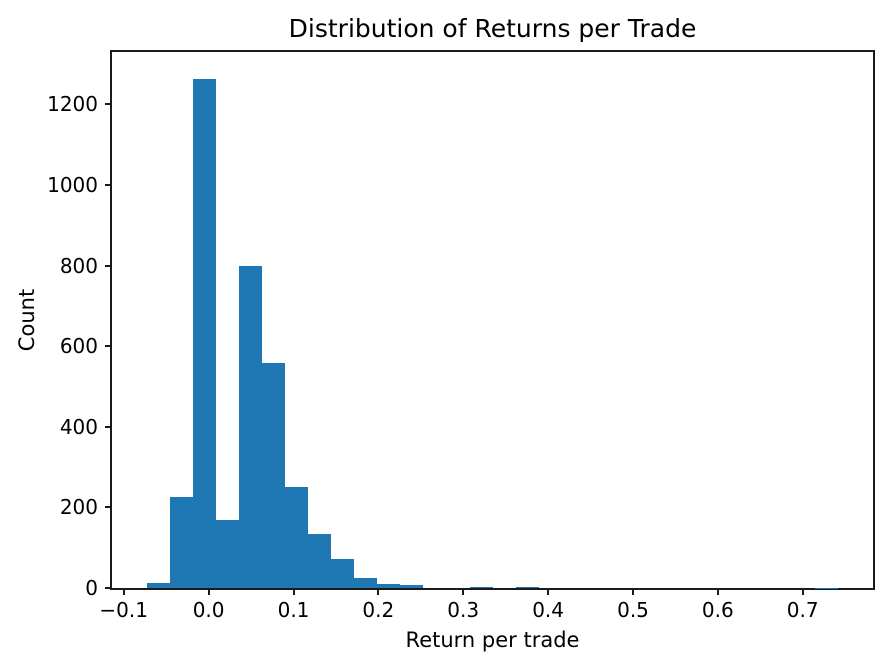  What do you see at coordinates (293, 610) in the screenshot?
I see `x-tick-label: 0.1` at bounding box center [293, 610].